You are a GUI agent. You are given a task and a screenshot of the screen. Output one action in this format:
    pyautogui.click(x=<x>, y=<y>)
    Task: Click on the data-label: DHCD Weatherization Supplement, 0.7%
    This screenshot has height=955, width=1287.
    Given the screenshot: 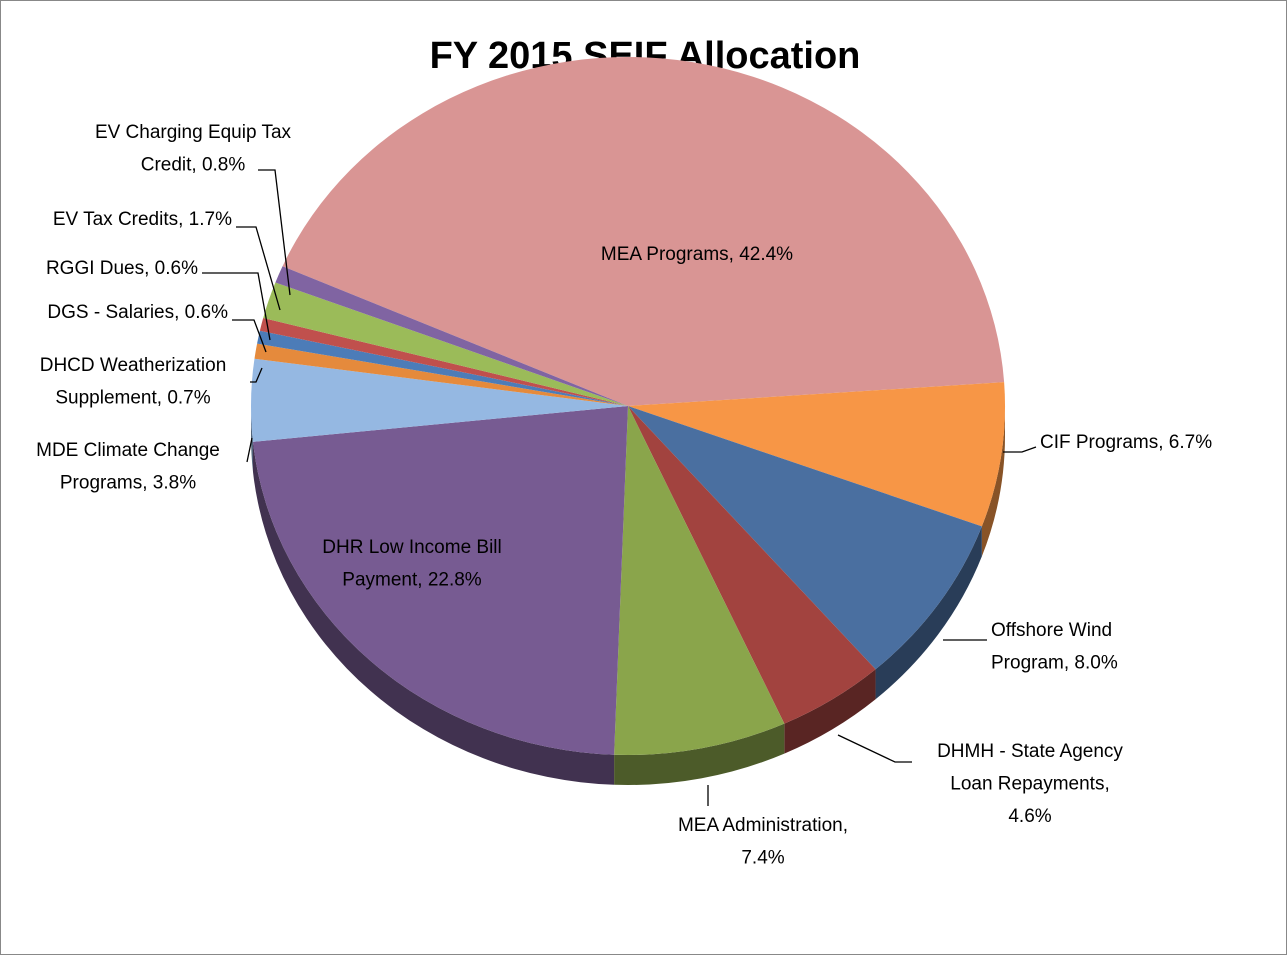 What is the action you would take?
    pyautogui.click(x=133, y=382)
    